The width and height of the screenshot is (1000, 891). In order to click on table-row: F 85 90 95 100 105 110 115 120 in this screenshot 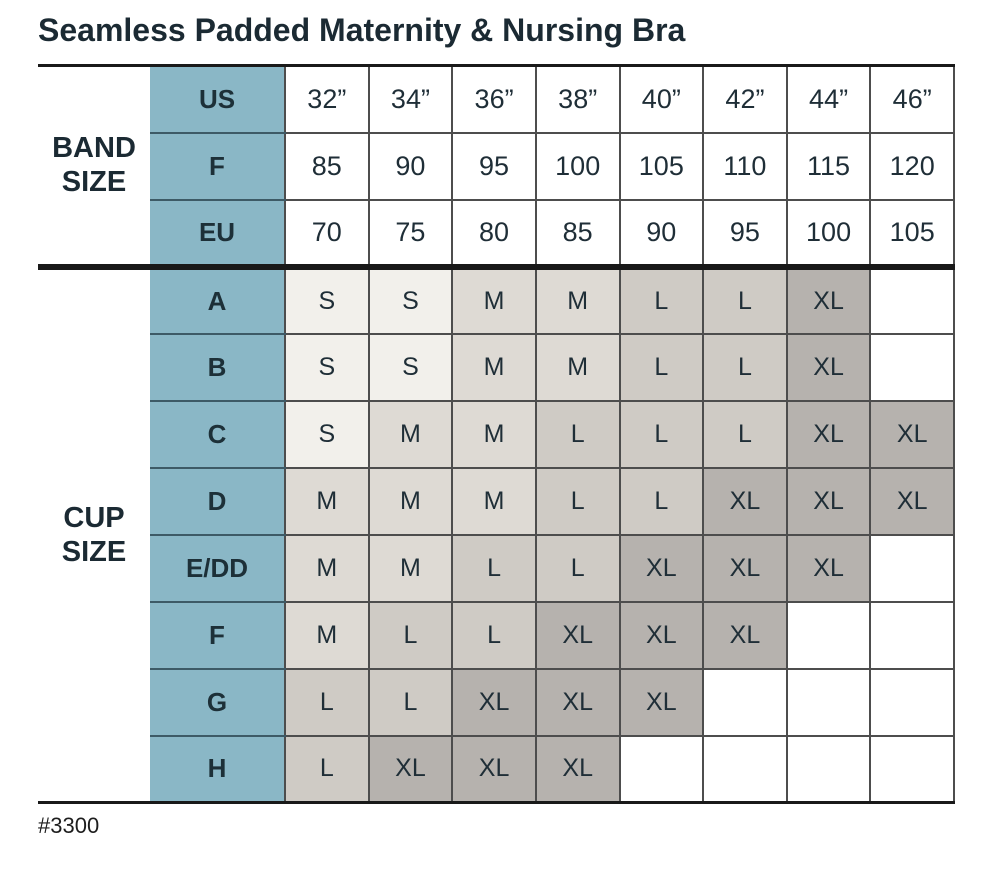, I will do `click(496, 166)`.